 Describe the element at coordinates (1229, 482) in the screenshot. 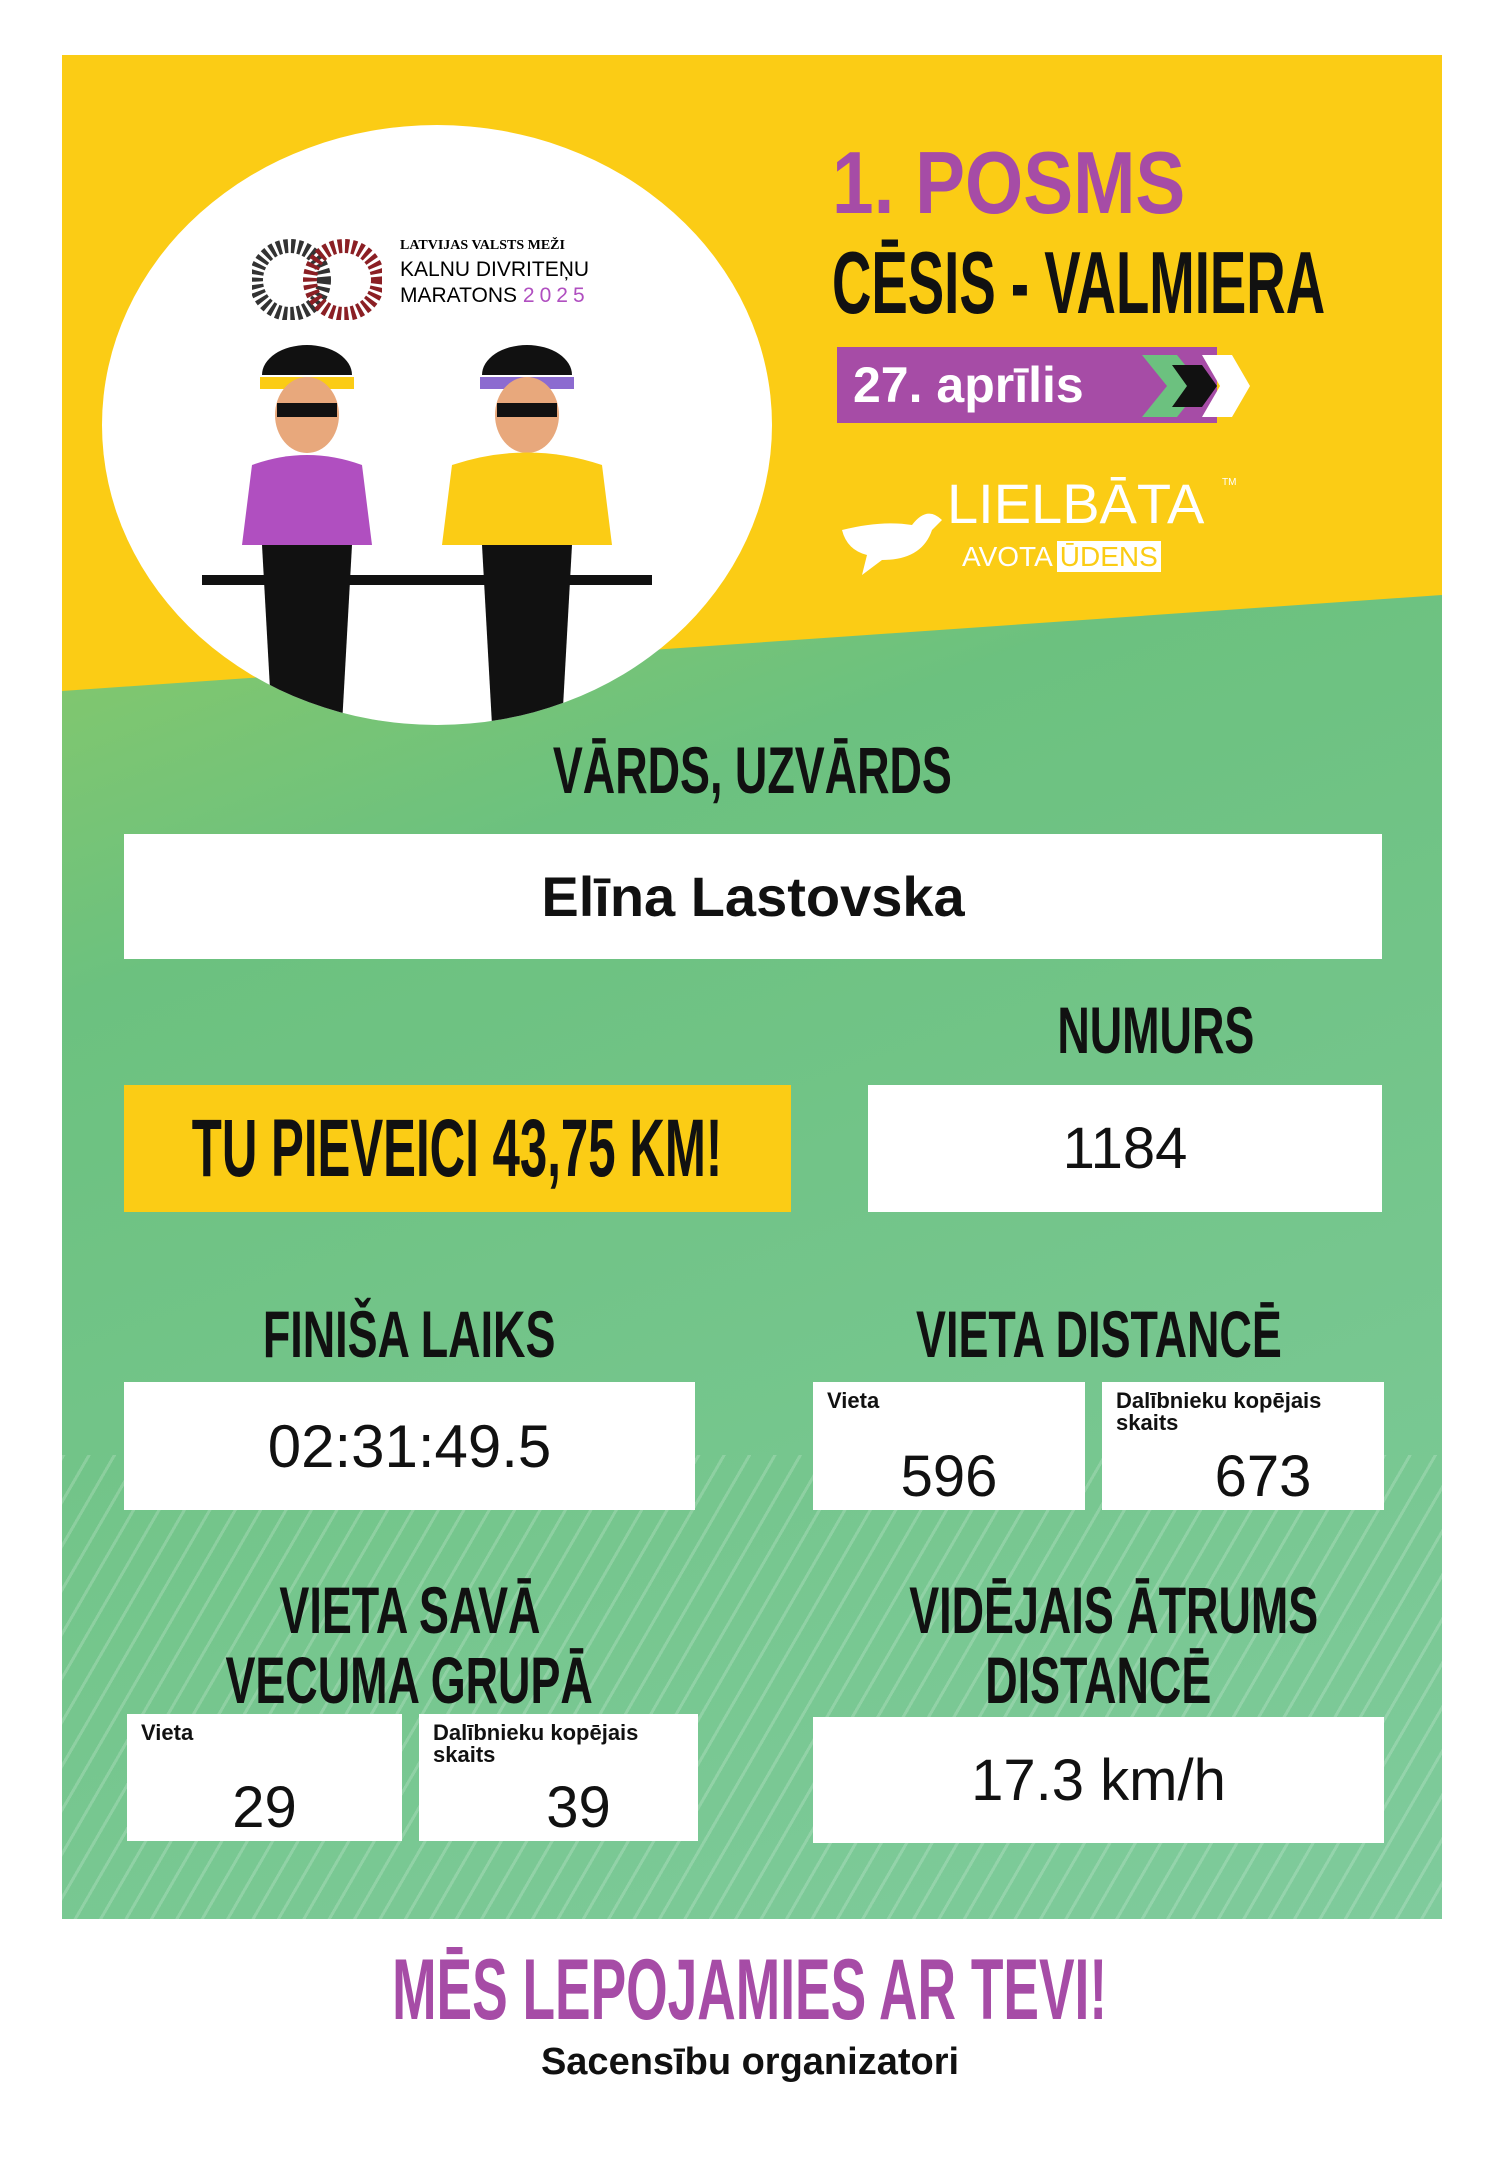

I see `sponsor-tm: TM` at that location.